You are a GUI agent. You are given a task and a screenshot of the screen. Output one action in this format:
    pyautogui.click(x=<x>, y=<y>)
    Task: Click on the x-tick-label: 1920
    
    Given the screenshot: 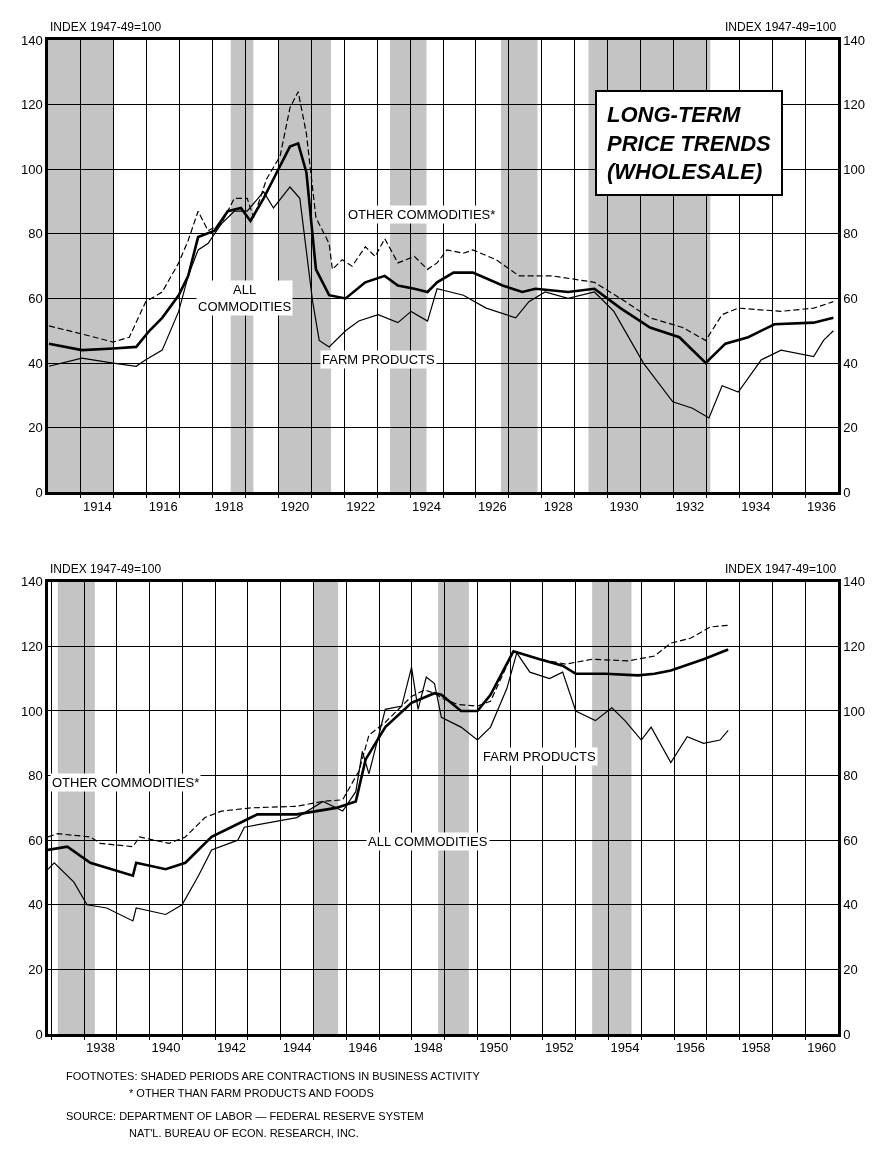 What is the action you would take?
    pyautogui.click(x=295, y=506)
    